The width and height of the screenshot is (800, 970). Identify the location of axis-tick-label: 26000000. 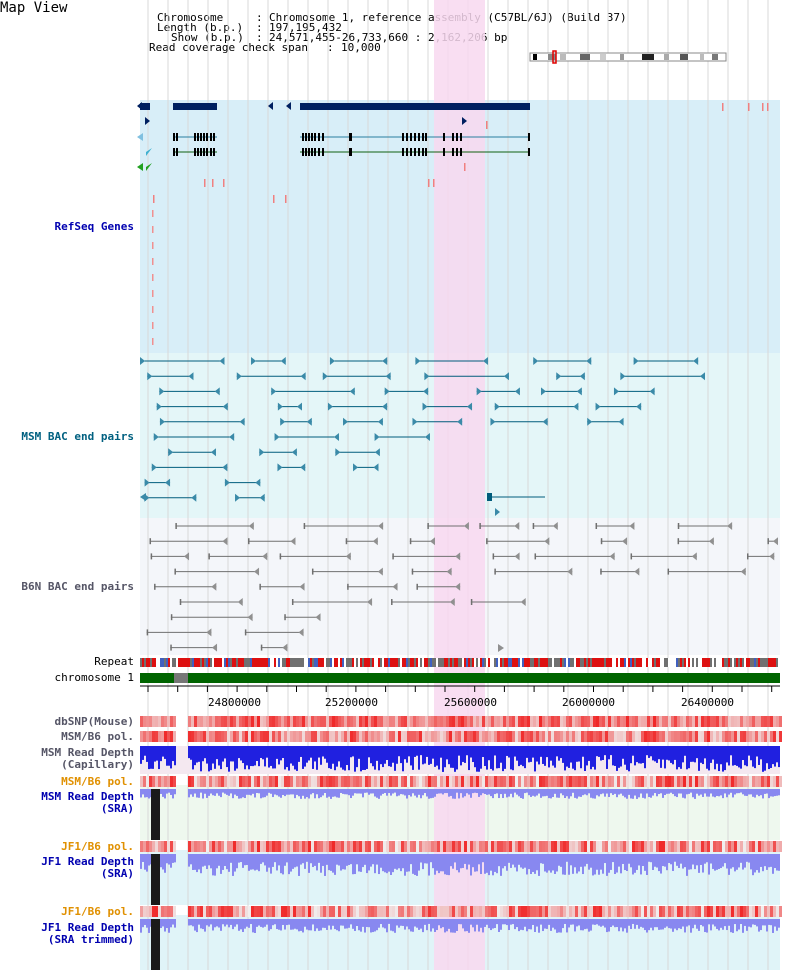
(588, 702).